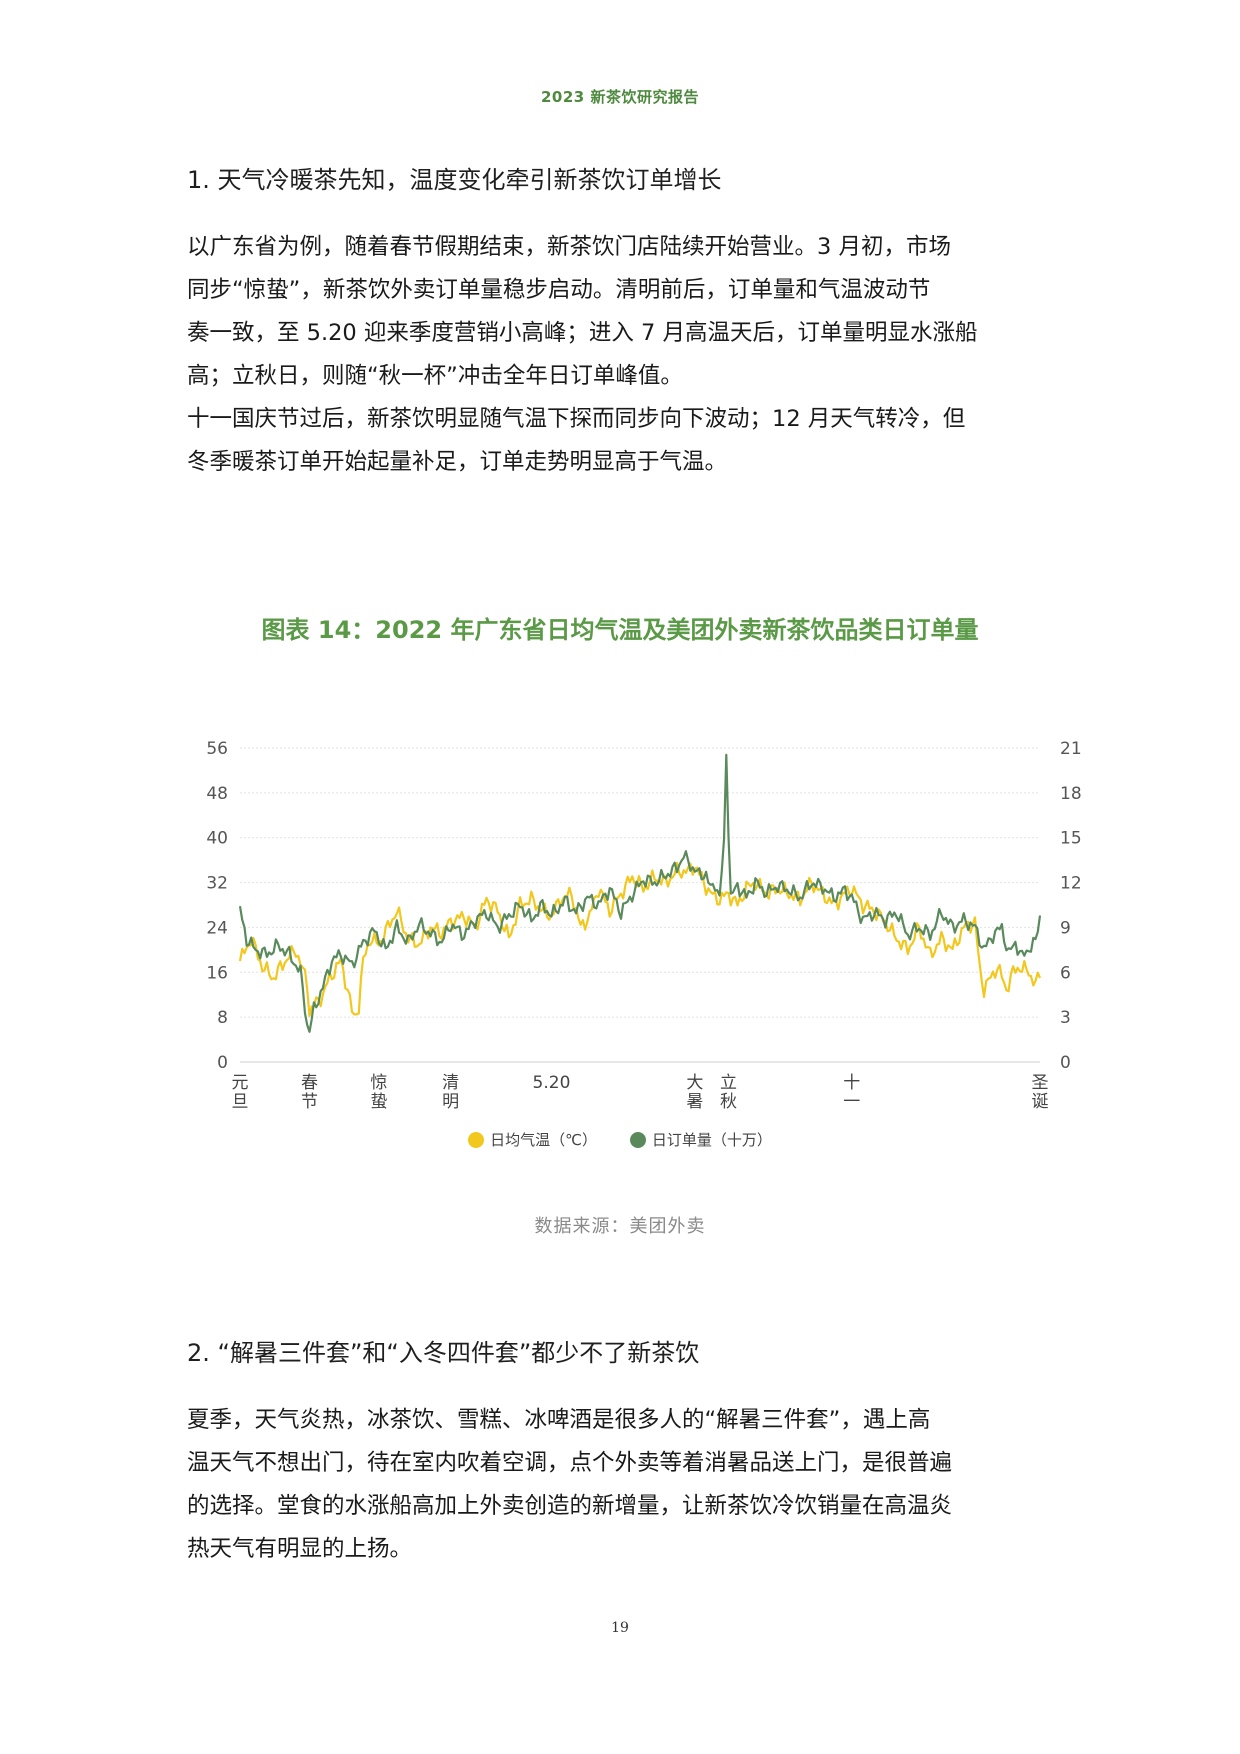 This screenshot has width=1240, height=1754. Describe the element at coordinates (569, 247) in the screenshot. I see `paragraph-line: 以广东省为例，随着春节假期结束，新茶饮门店陆续开始营业。3 月初，市场` at that location.